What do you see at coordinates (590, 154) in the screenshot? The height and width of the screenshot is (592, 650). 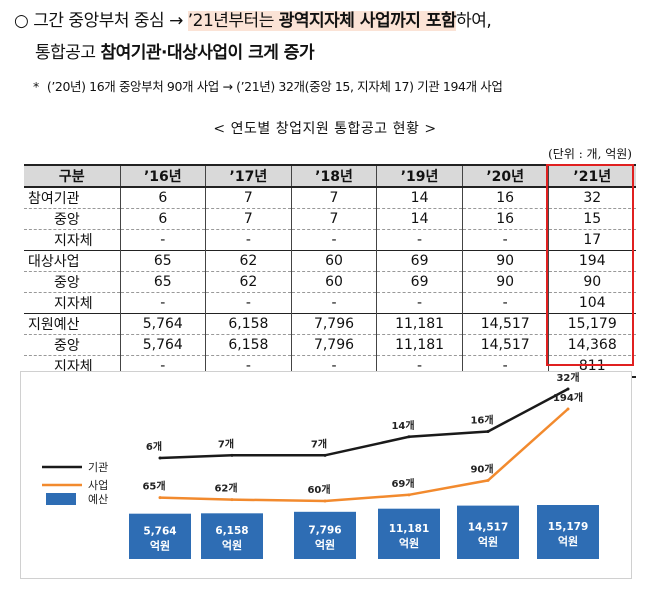 I see `unit-label: (단위 : 개, 억원)` at bounding box center [590, 154].